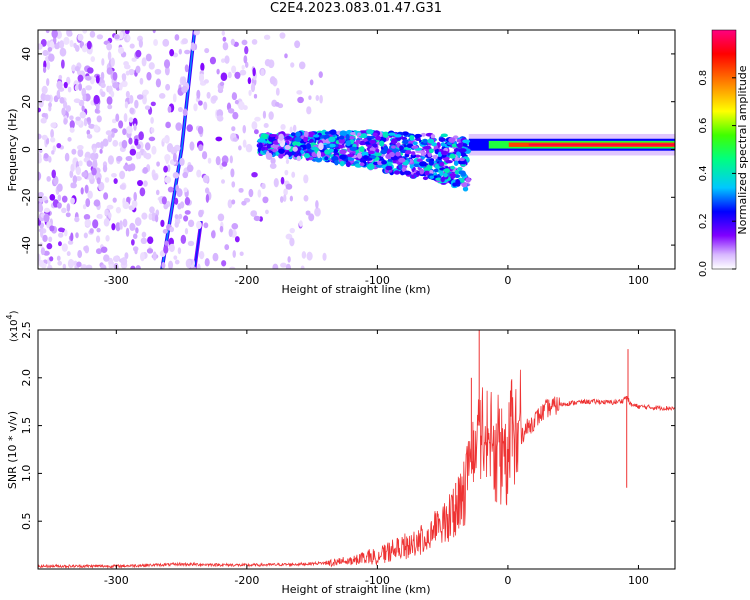 The width and height of the screenshot is (750, 600). I want to click on y-tick-label: 0.5, so click(26, 521).